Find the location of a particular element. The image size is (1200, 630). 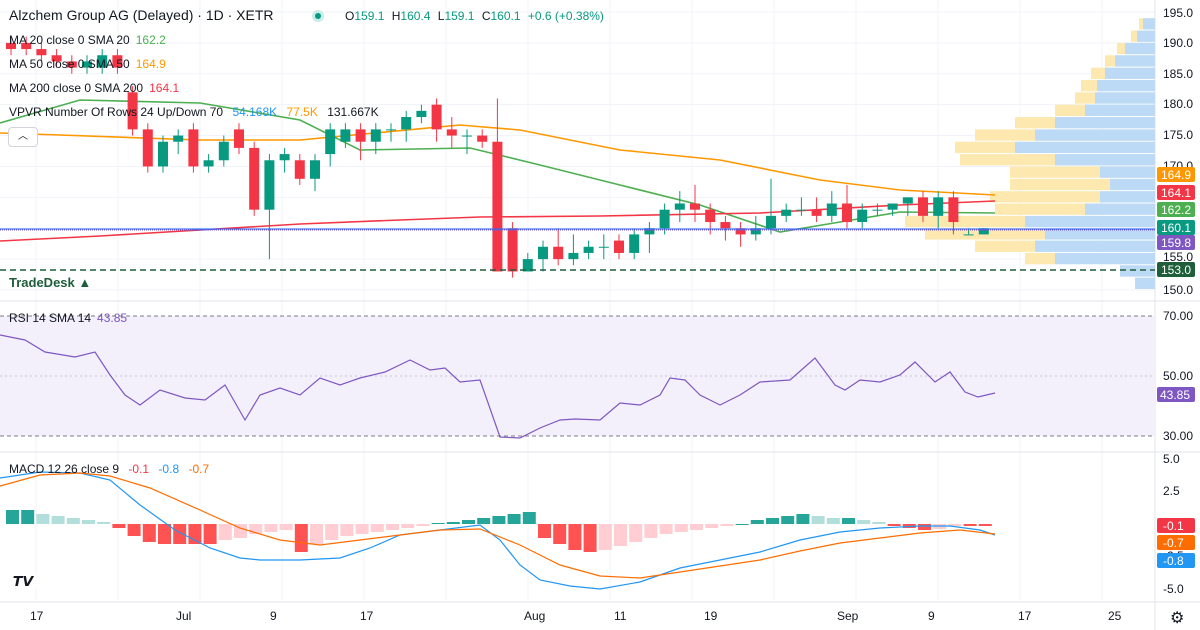

price-axis-label: 195.0 is located at coordinates (1178, 13).